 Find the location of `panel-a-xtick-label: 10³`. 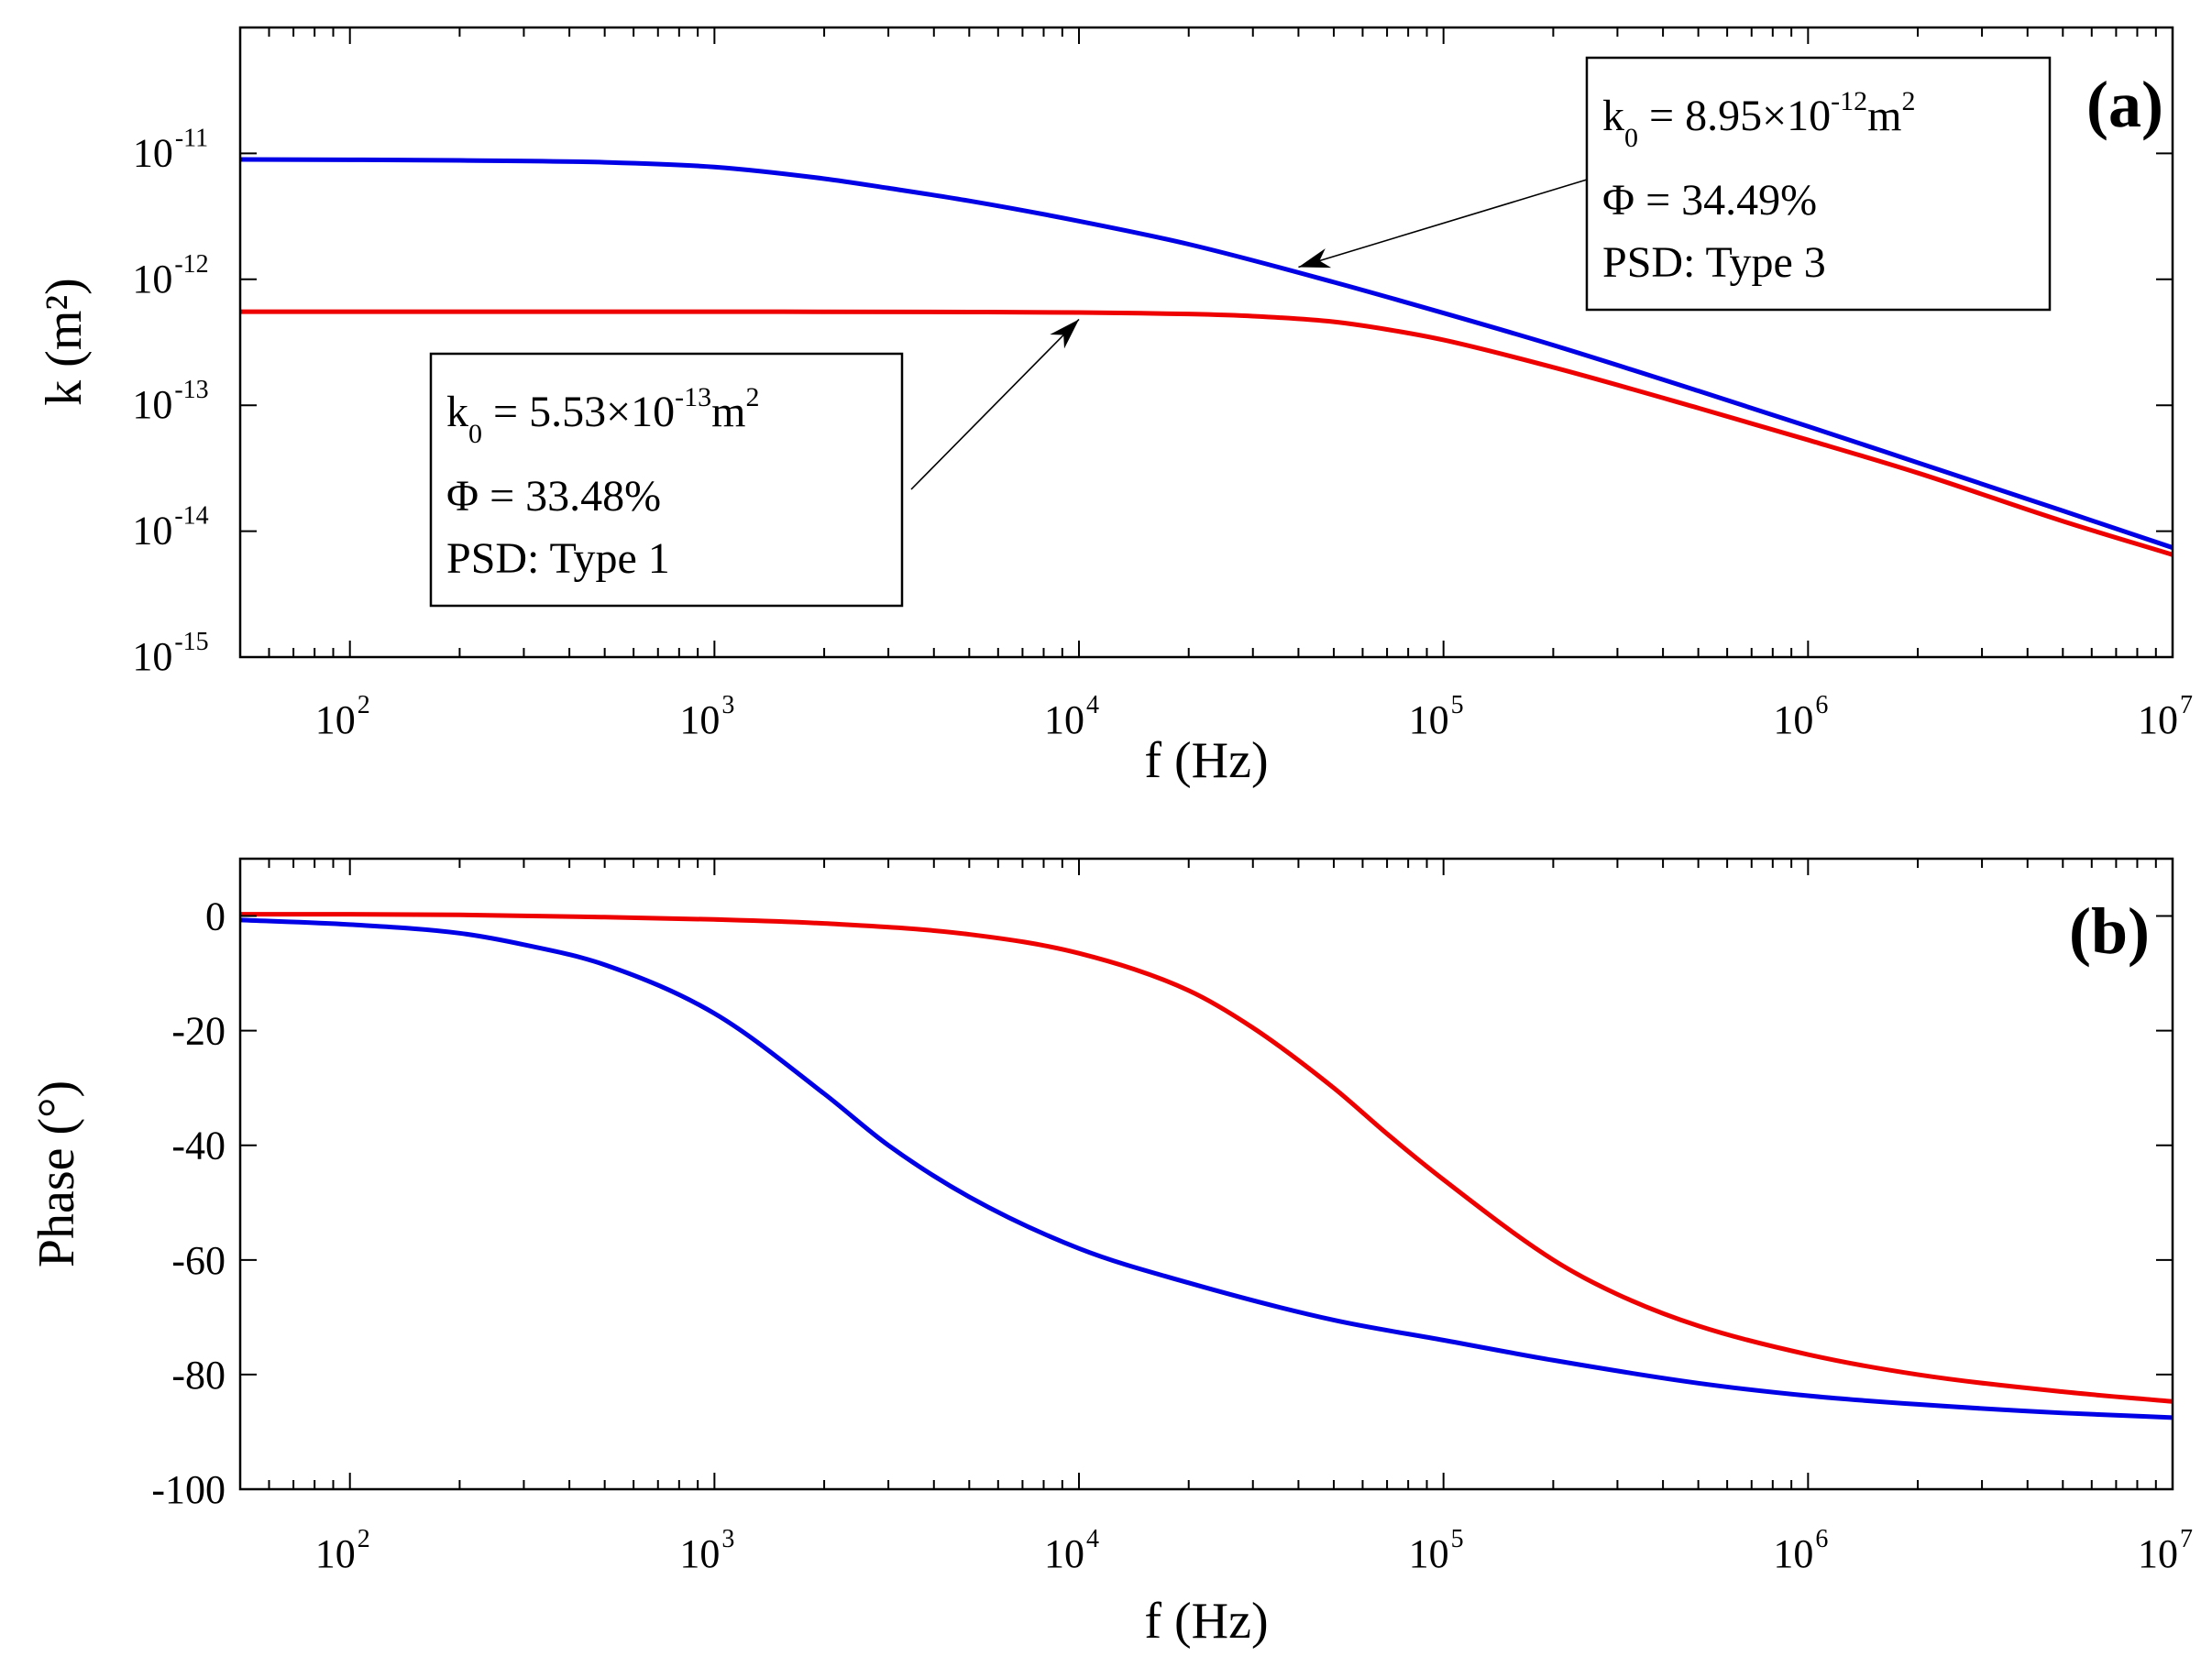

panel-a-xtick-label: 10³ is located at coordinates (706, 716).